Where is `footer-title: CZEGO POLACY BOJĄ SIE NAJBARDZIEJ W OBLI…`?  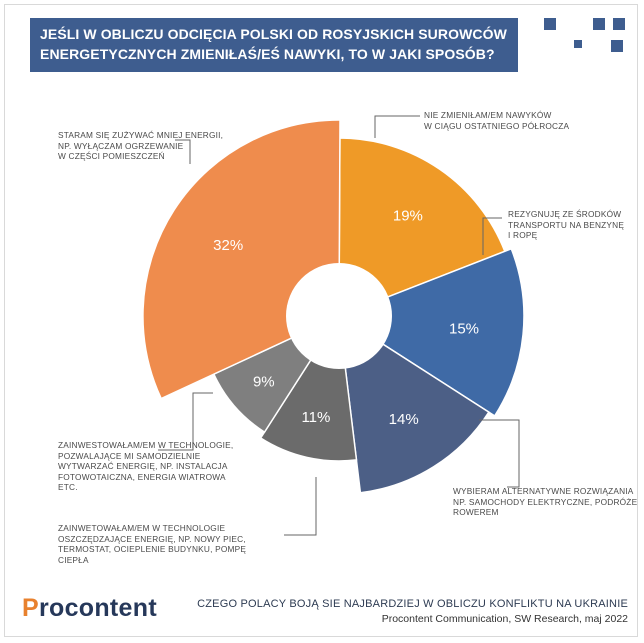
footer-title: CZEGO POLACY BOJĄ SIE NAJBARDZIEJ W OBLI… is located at coordinates (412, 604).